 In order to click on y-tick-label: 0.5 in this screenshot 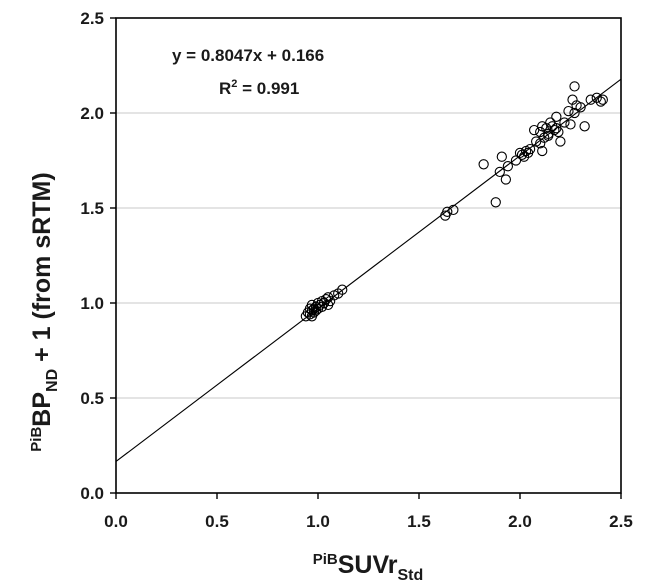, I will do `click(92, 398)`.